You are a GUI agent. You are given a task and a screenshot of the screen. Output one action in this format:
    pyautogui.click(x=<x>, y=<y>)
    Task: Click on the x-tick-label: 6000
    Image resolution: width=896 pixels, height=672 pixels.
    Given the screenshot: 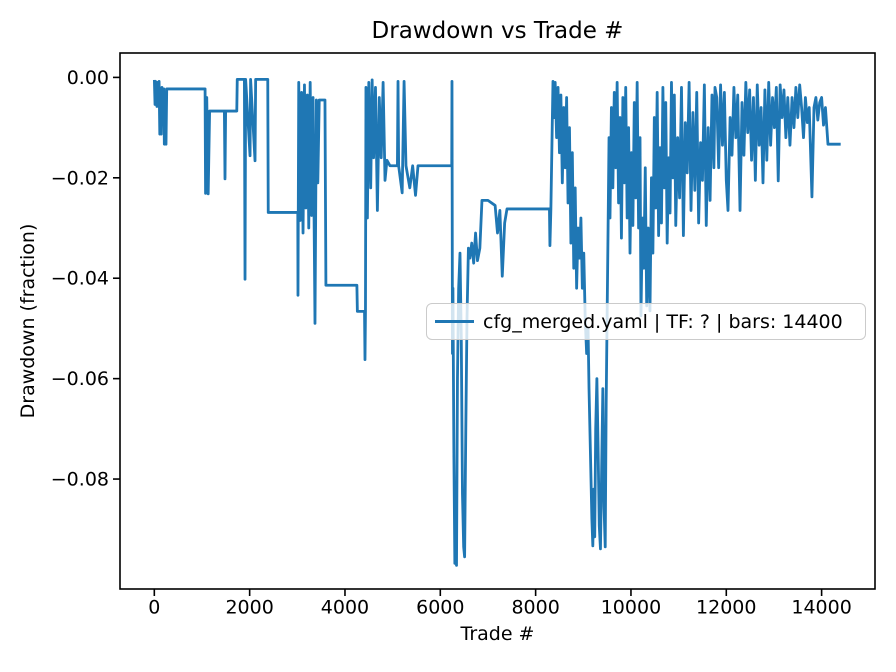 What is the action you would take?
    pyautogui.click(x=440, y=608)
    